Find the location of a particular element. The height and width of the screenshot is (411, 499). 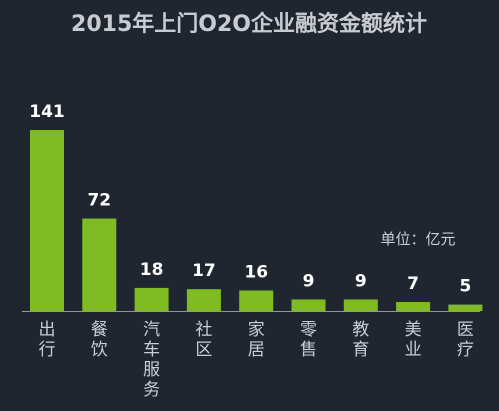

category-label-4: 社区 is located at coordinates (203, 340).